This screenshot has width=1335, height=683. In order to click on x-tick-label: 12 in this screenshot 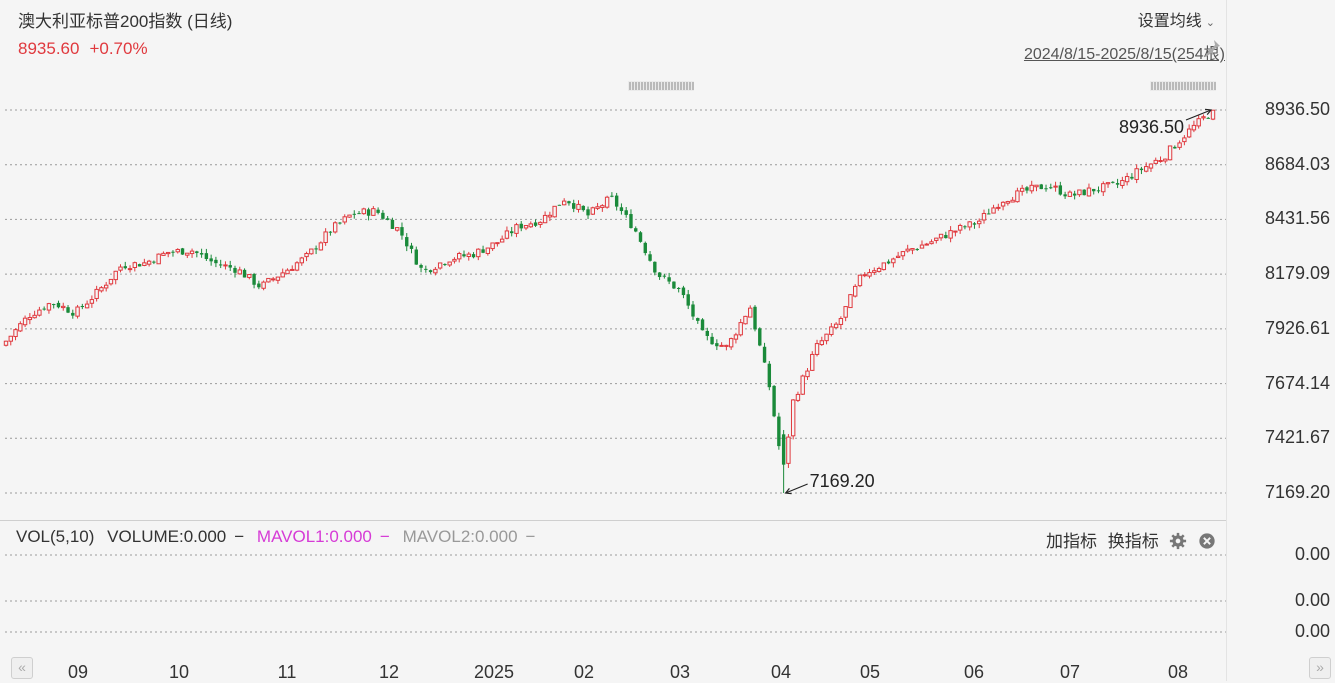, I will do `click(389, 672)`.